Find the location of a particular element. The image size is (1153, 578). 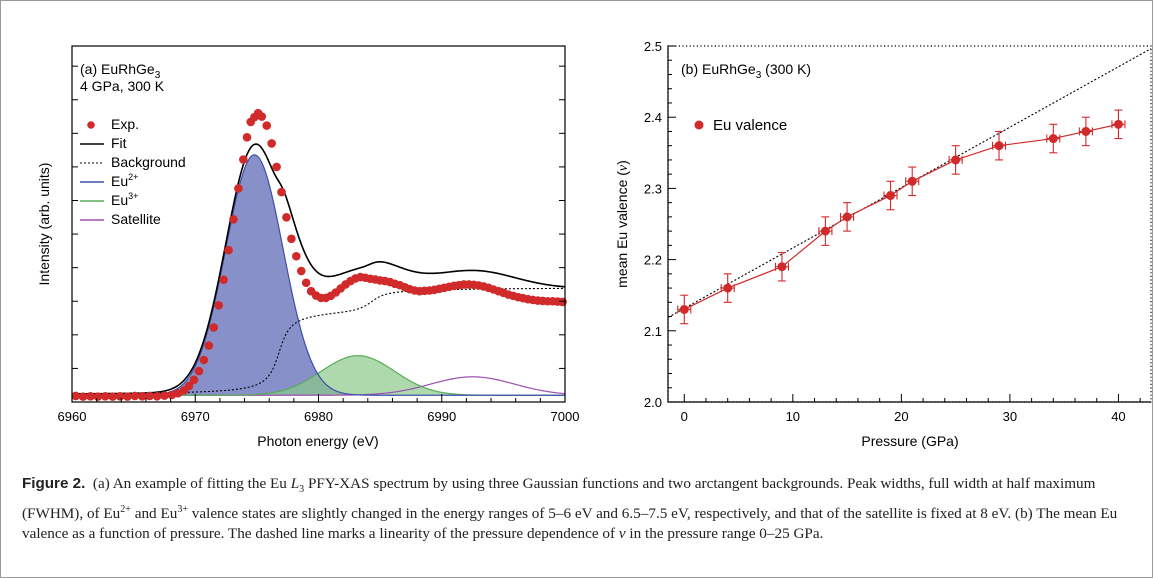

x-axis-label-b: Pressure (GPa) is located at coordinates (909, 441).